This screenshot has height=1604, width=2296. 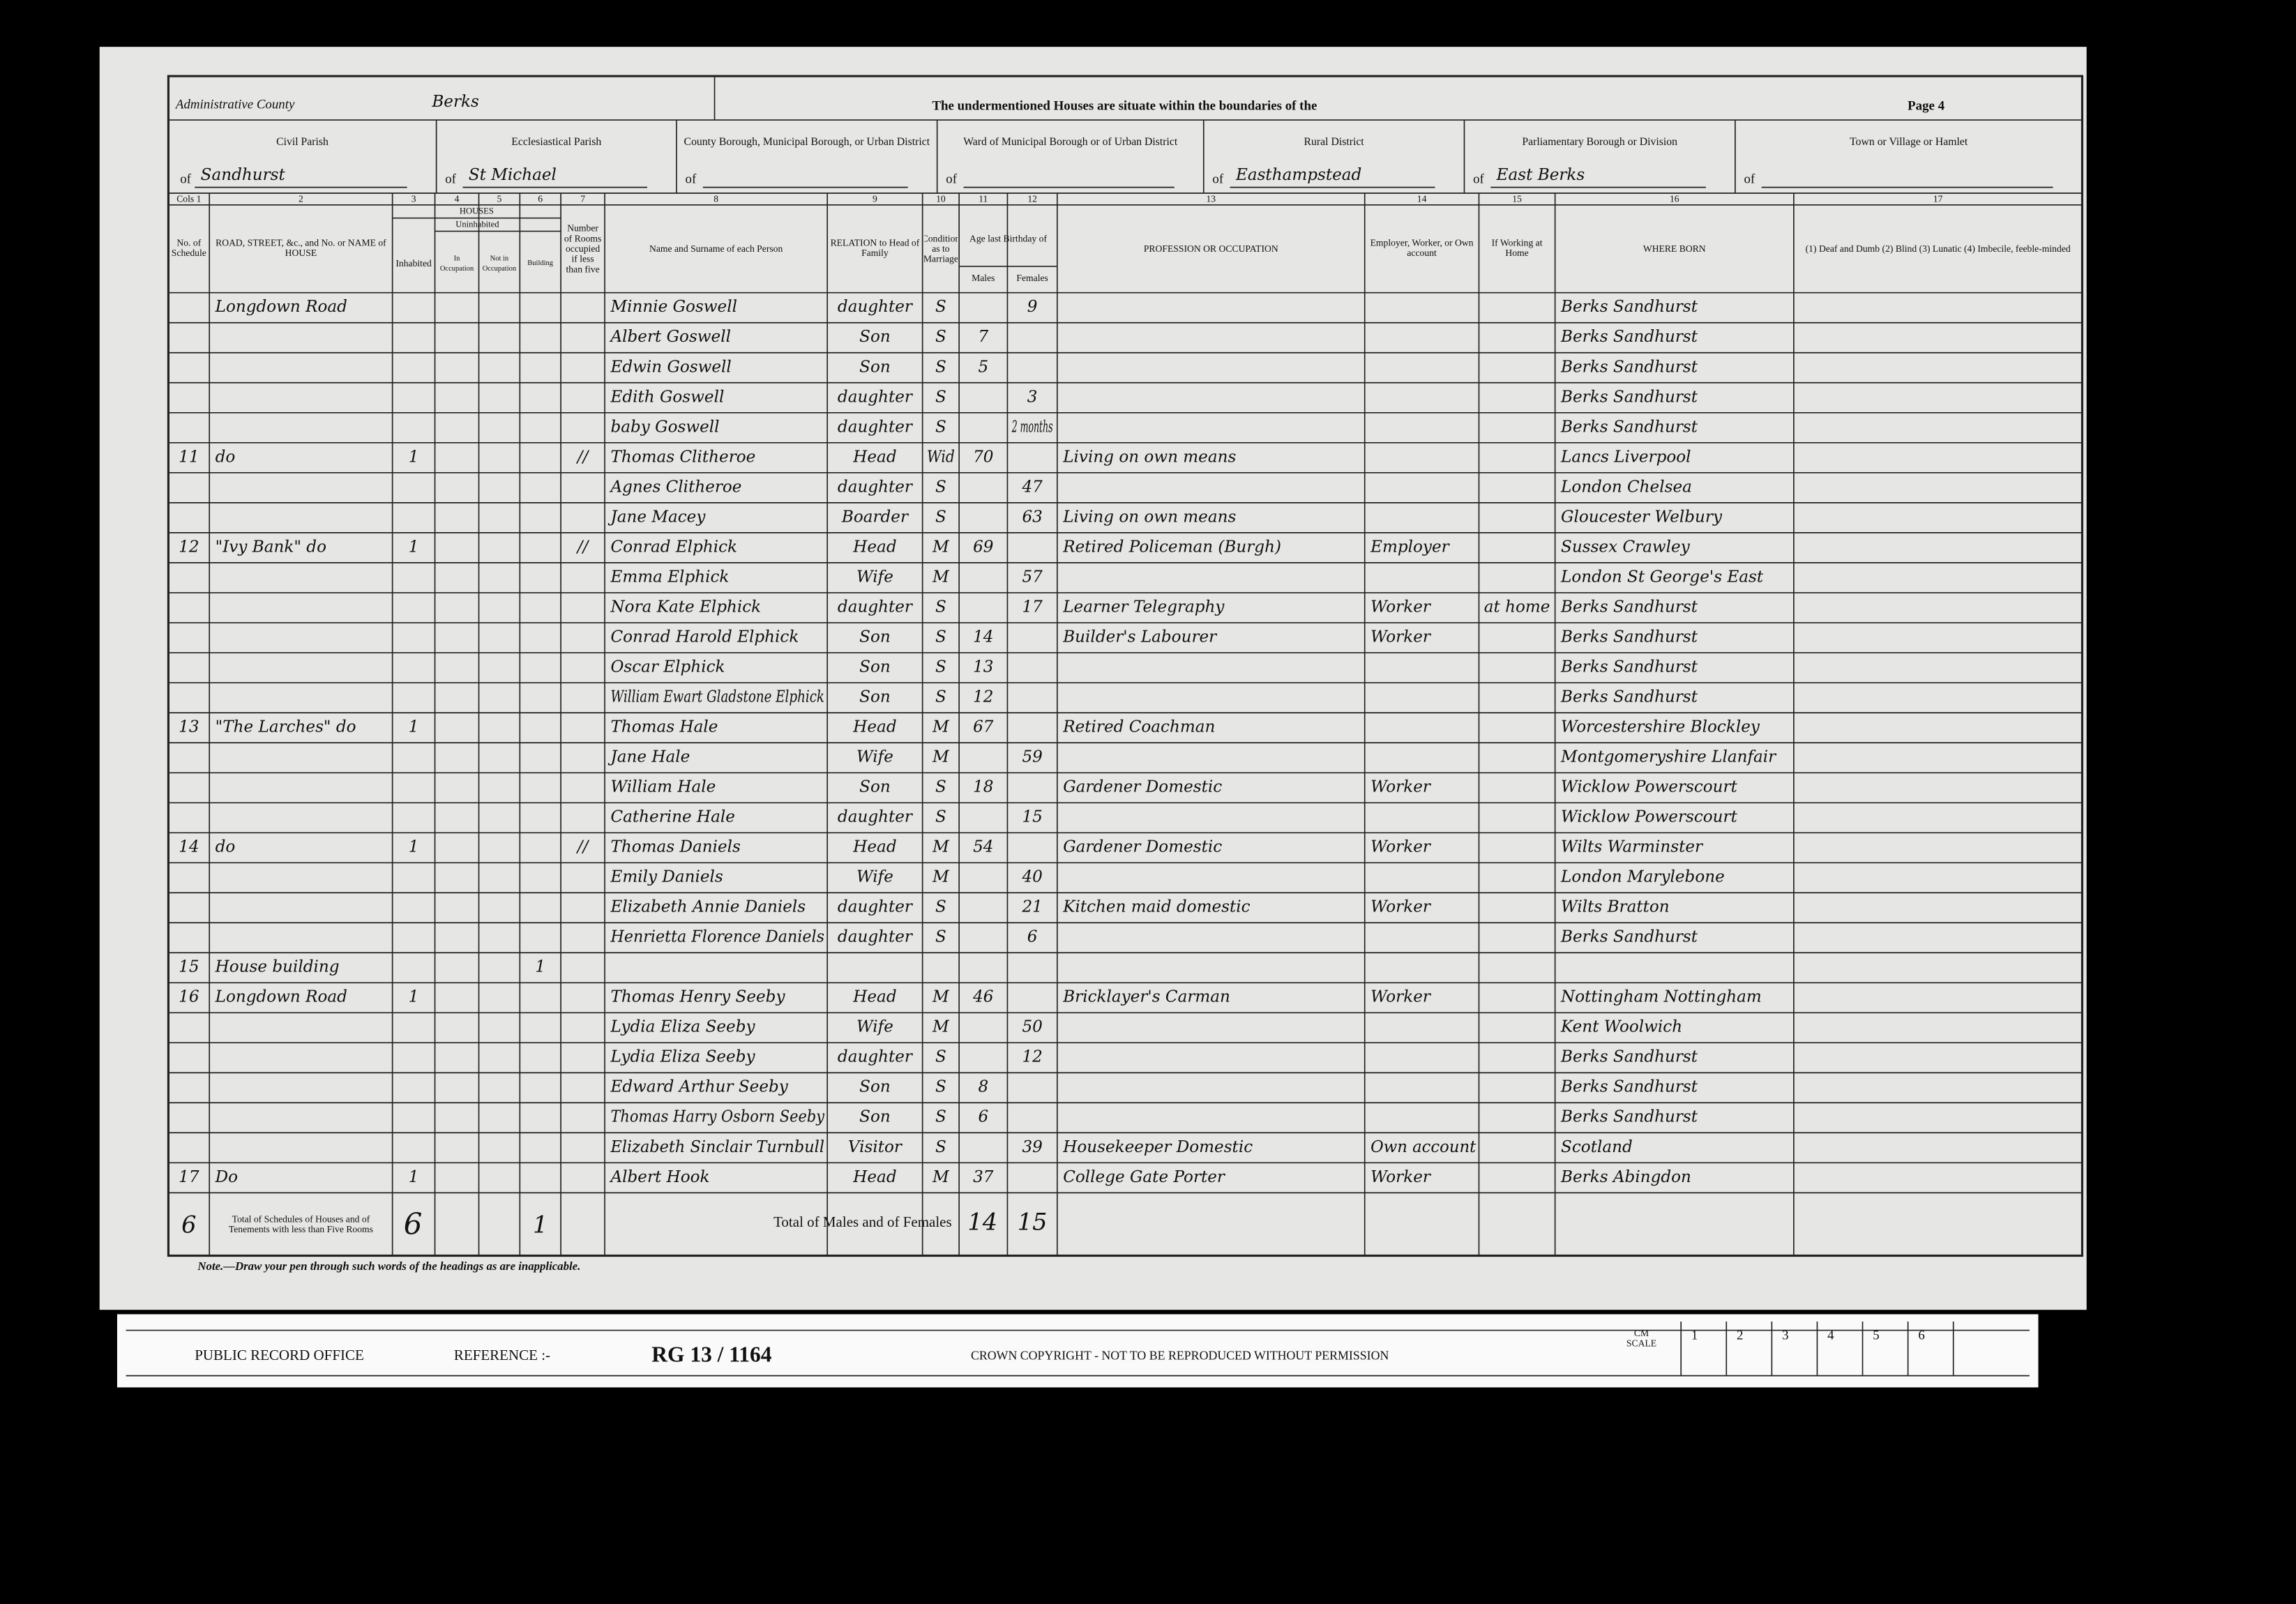 I want to click on column-heading: Inhabited, so click(x=413, y=264).